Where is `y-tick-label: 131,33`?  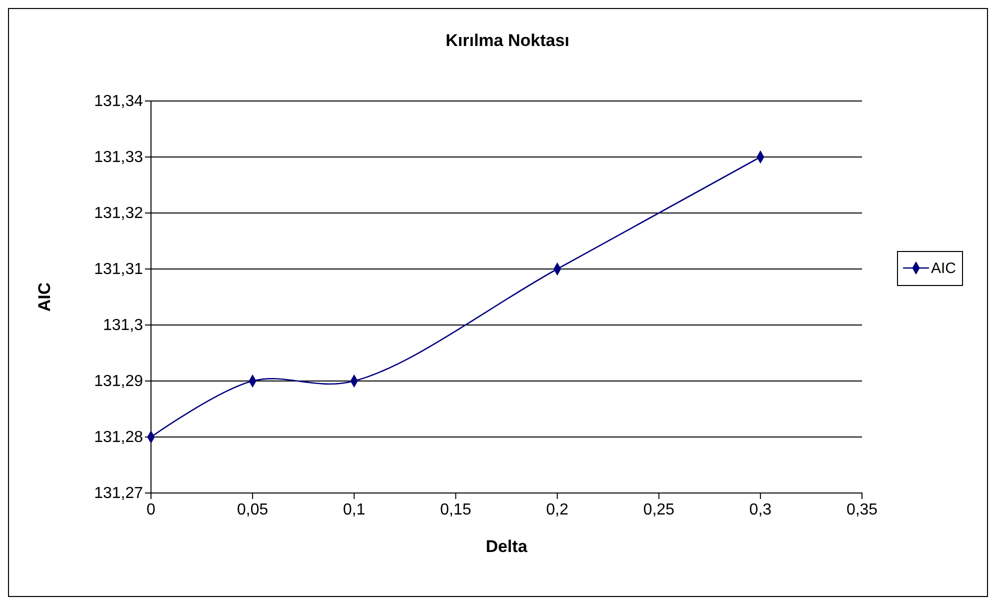
y-tick-label: 131,33 is located at coordinates (119, 157).